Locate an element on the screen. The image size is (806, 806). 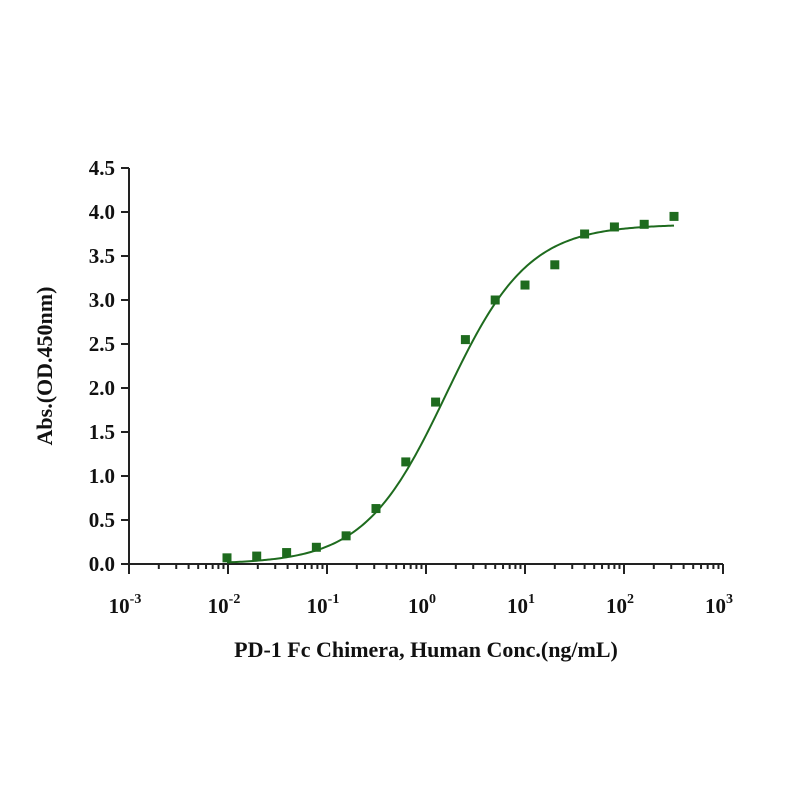
y-tick-label: 2.0 is located at coordinates (102, 388).